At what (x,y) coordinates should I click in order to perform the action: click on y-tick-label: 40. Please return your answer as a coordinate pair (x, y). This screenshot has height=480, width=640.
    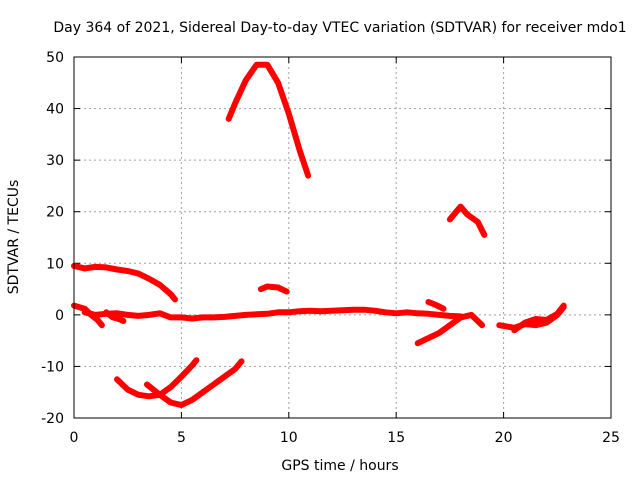
    Looking at the image, I should click on (55, 110).